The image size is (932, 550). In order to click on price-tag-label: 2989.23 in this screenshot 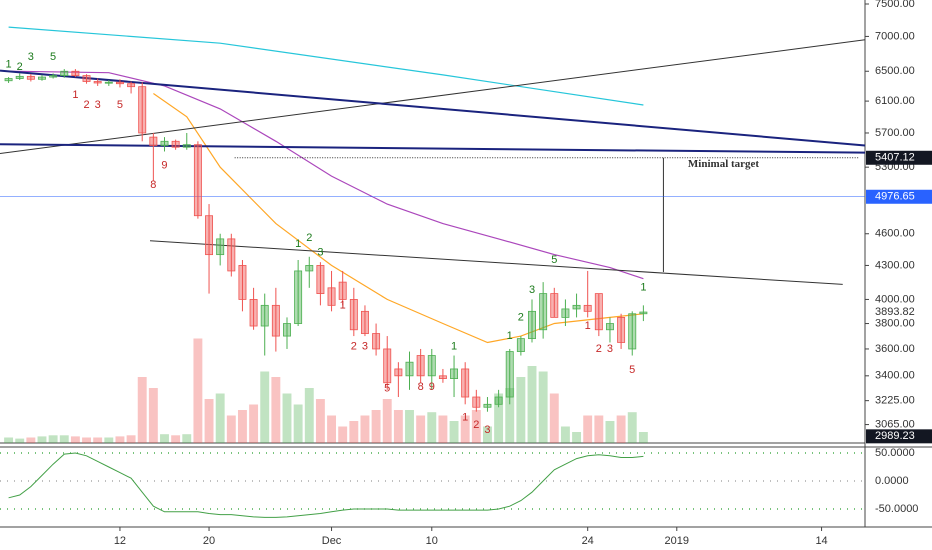, I will do `click(895, 436)`.